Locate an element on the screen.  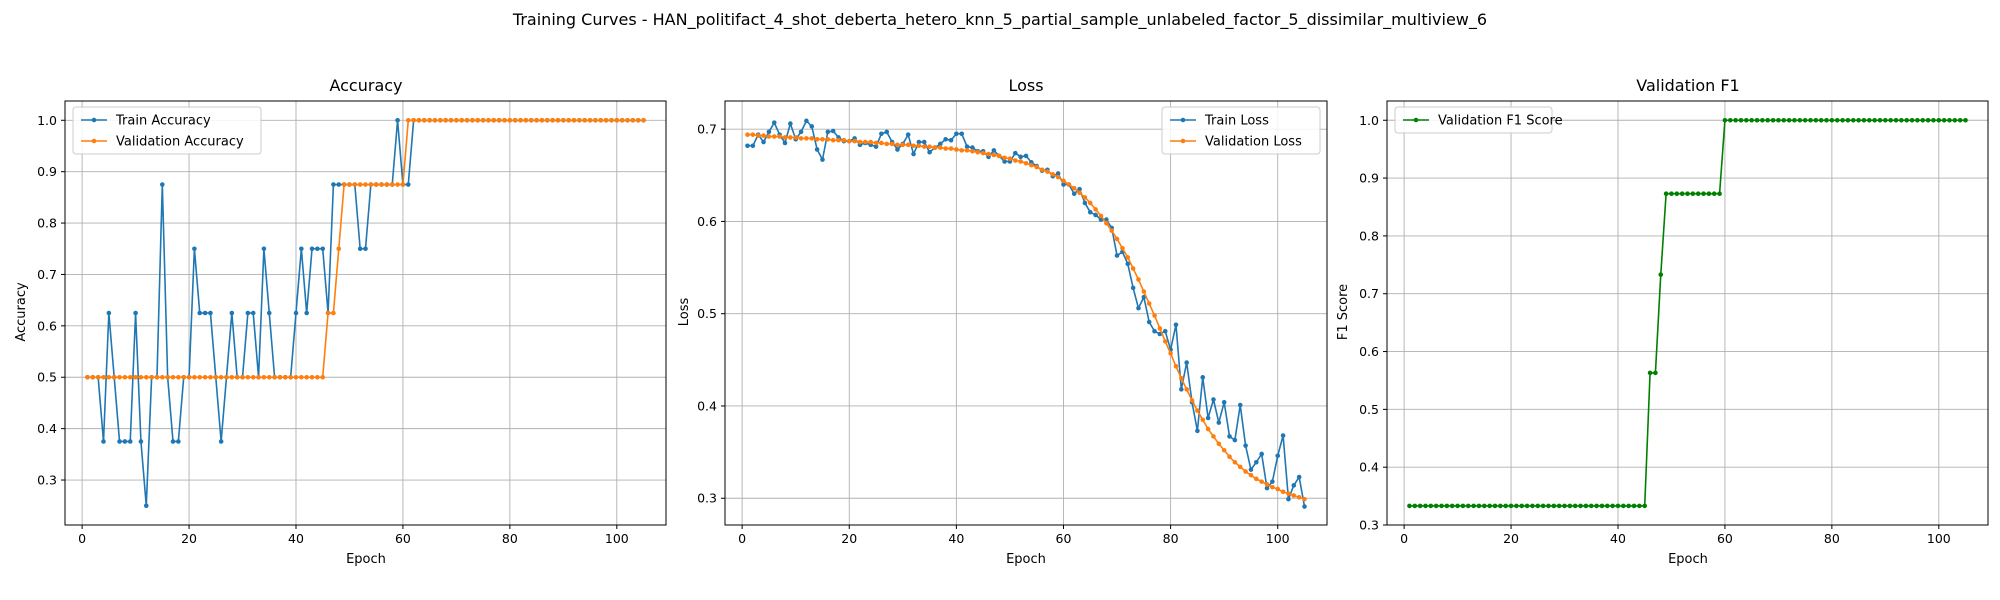
f1-legend-label-0: Validation F1 Score is located at coordinates (1500, 121).